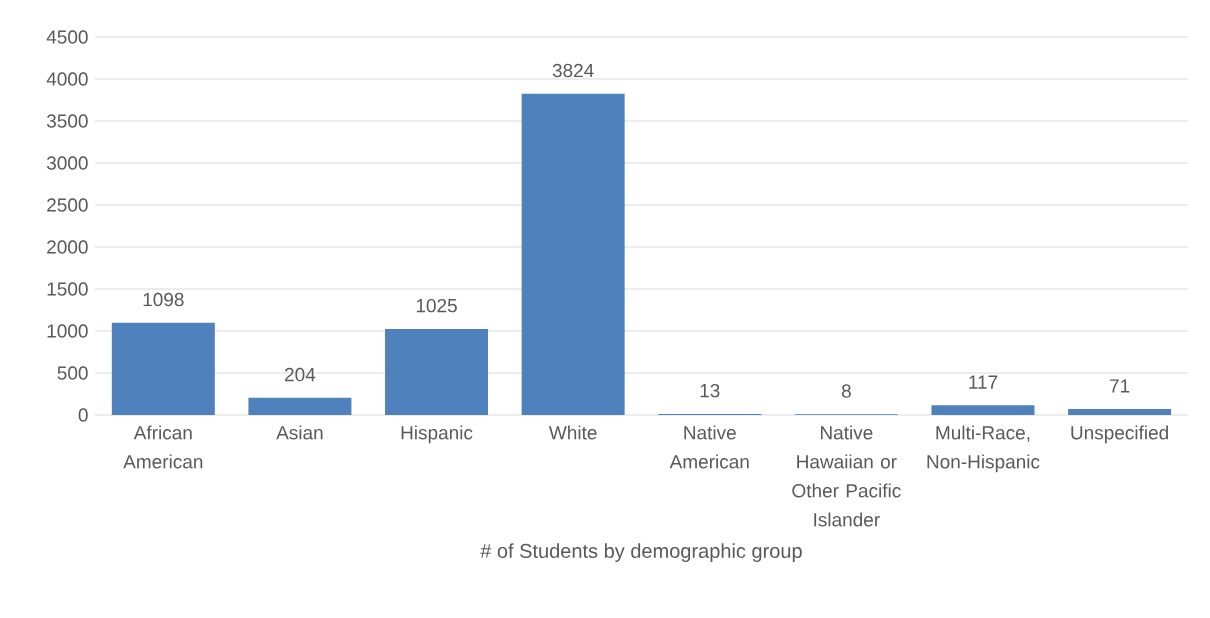 The width and height of the screenshot is (1210, 618). I want to click on data-label: 117, so click(983, 382).